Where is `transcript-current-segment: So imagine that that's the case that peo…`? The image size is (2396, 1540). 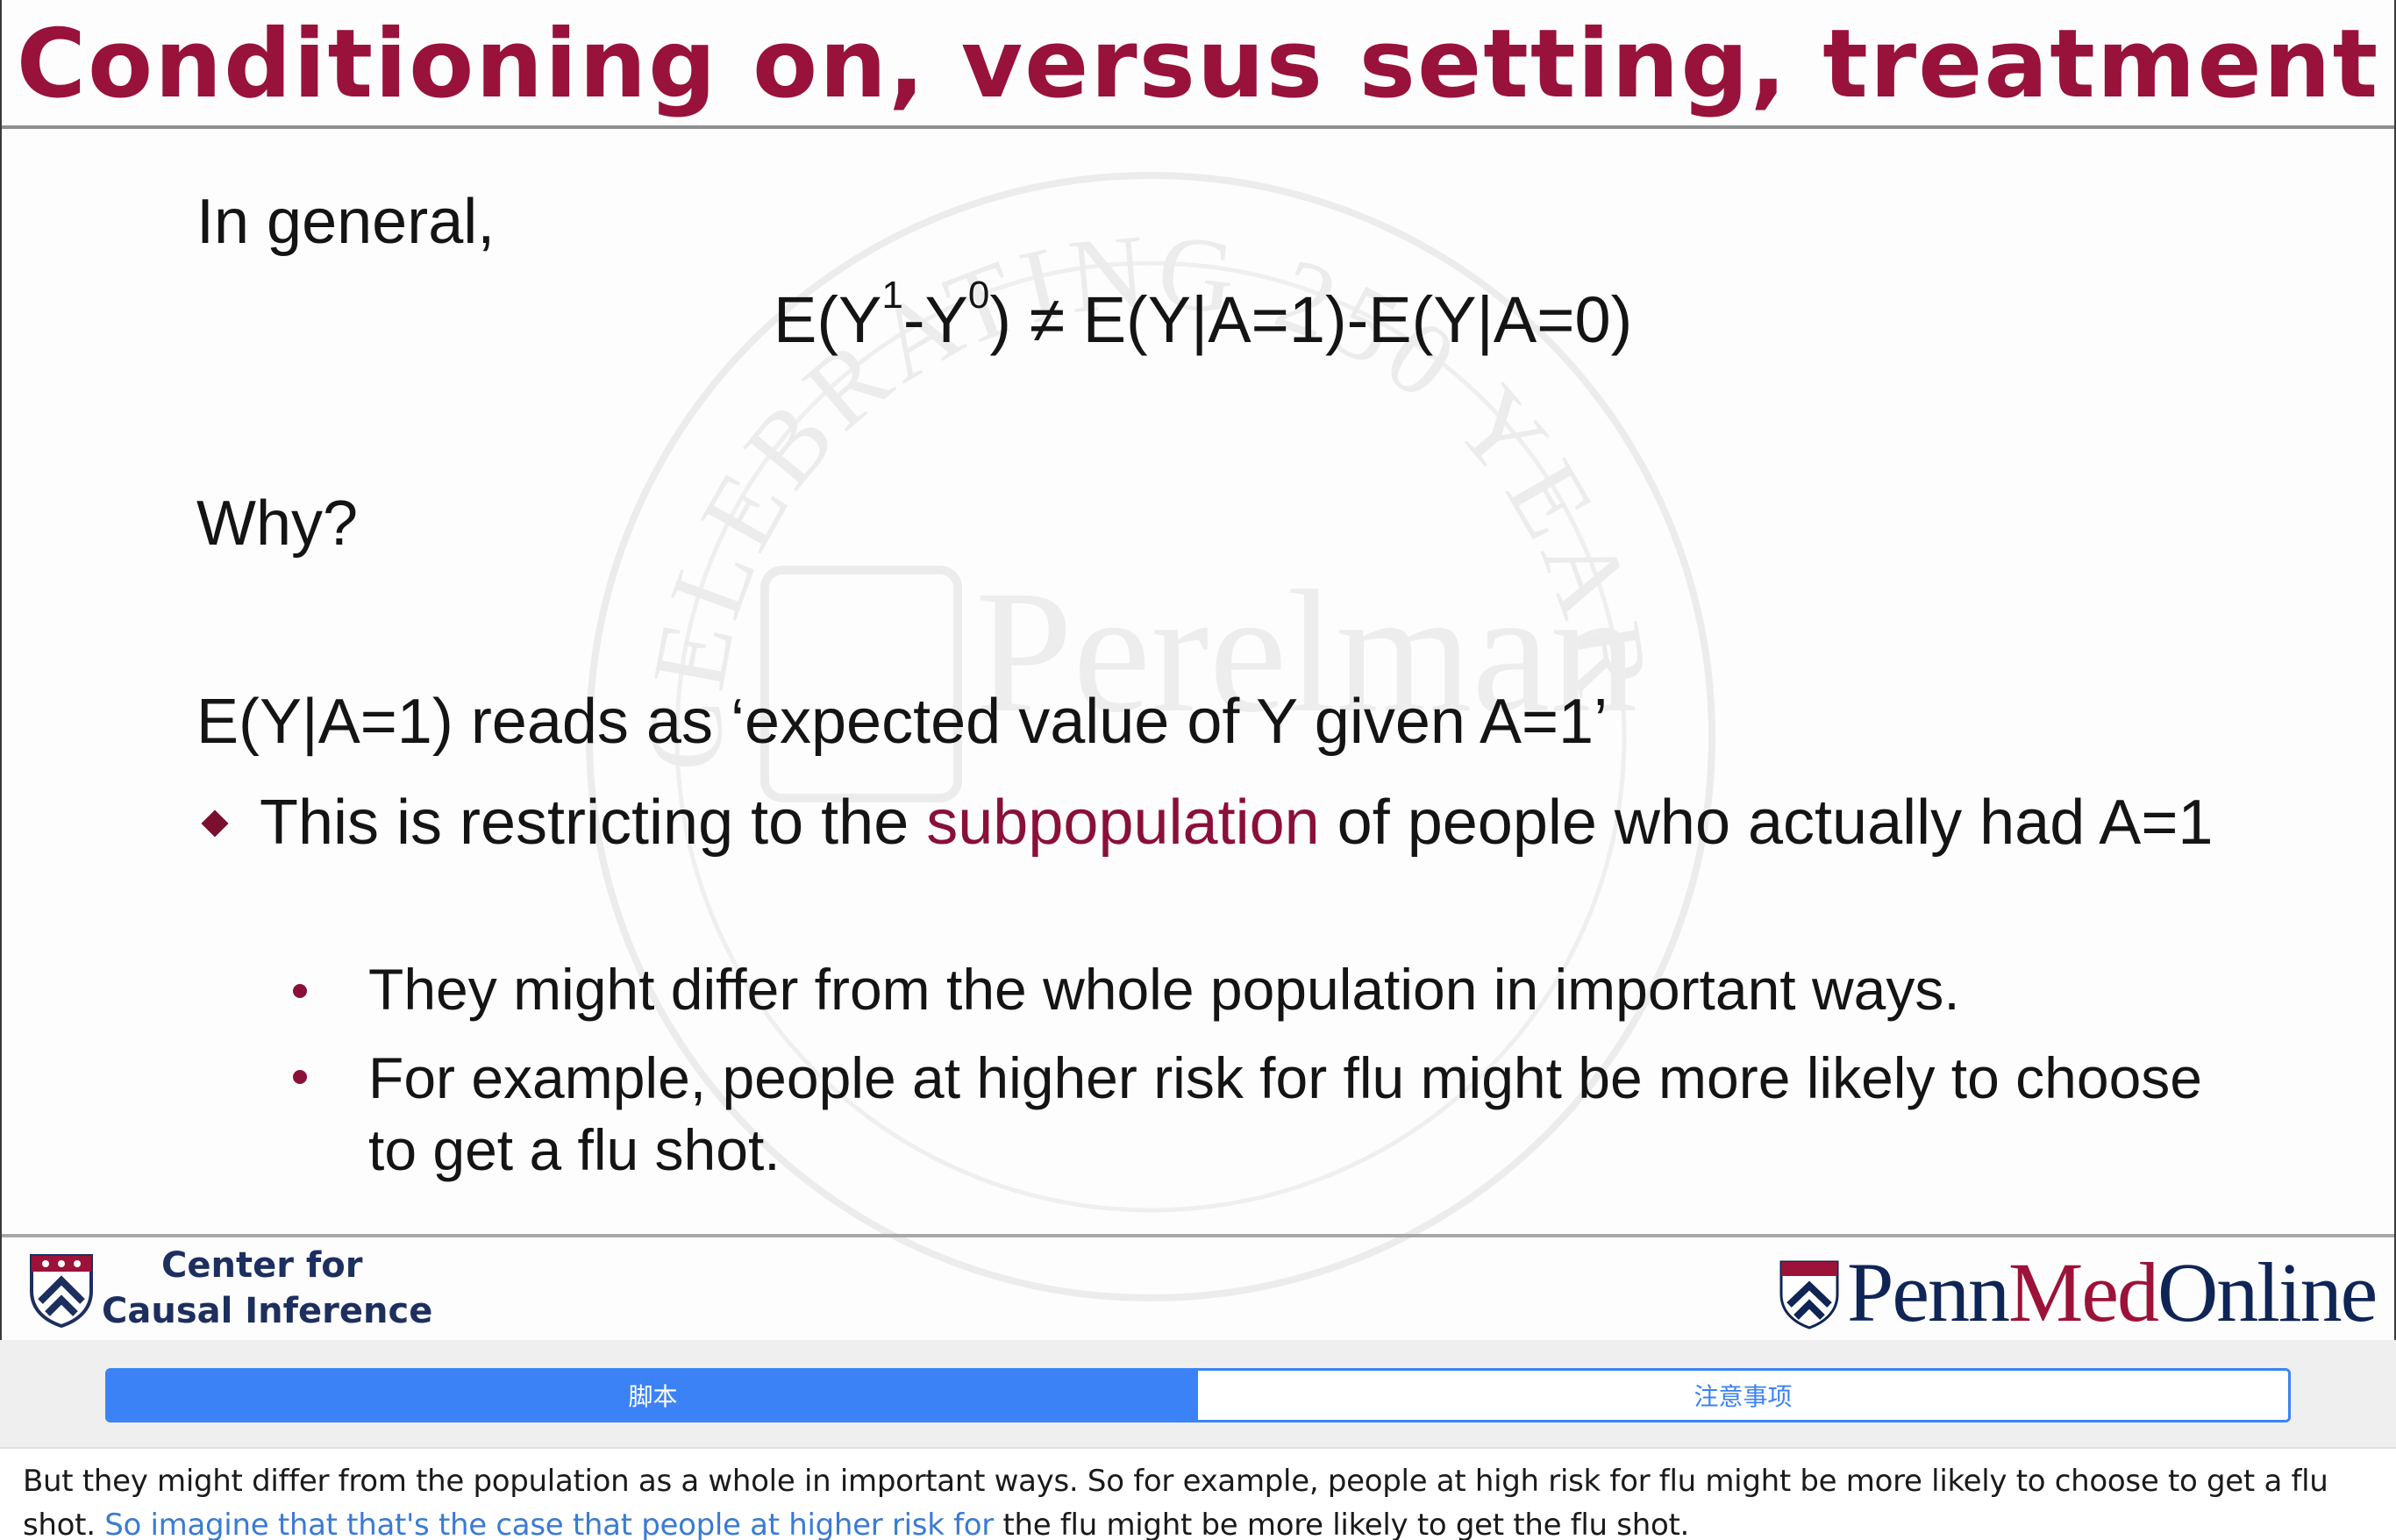
transcript-current-segment: So imagine that that's the case that peo… is located at coordinates (549, 1524).